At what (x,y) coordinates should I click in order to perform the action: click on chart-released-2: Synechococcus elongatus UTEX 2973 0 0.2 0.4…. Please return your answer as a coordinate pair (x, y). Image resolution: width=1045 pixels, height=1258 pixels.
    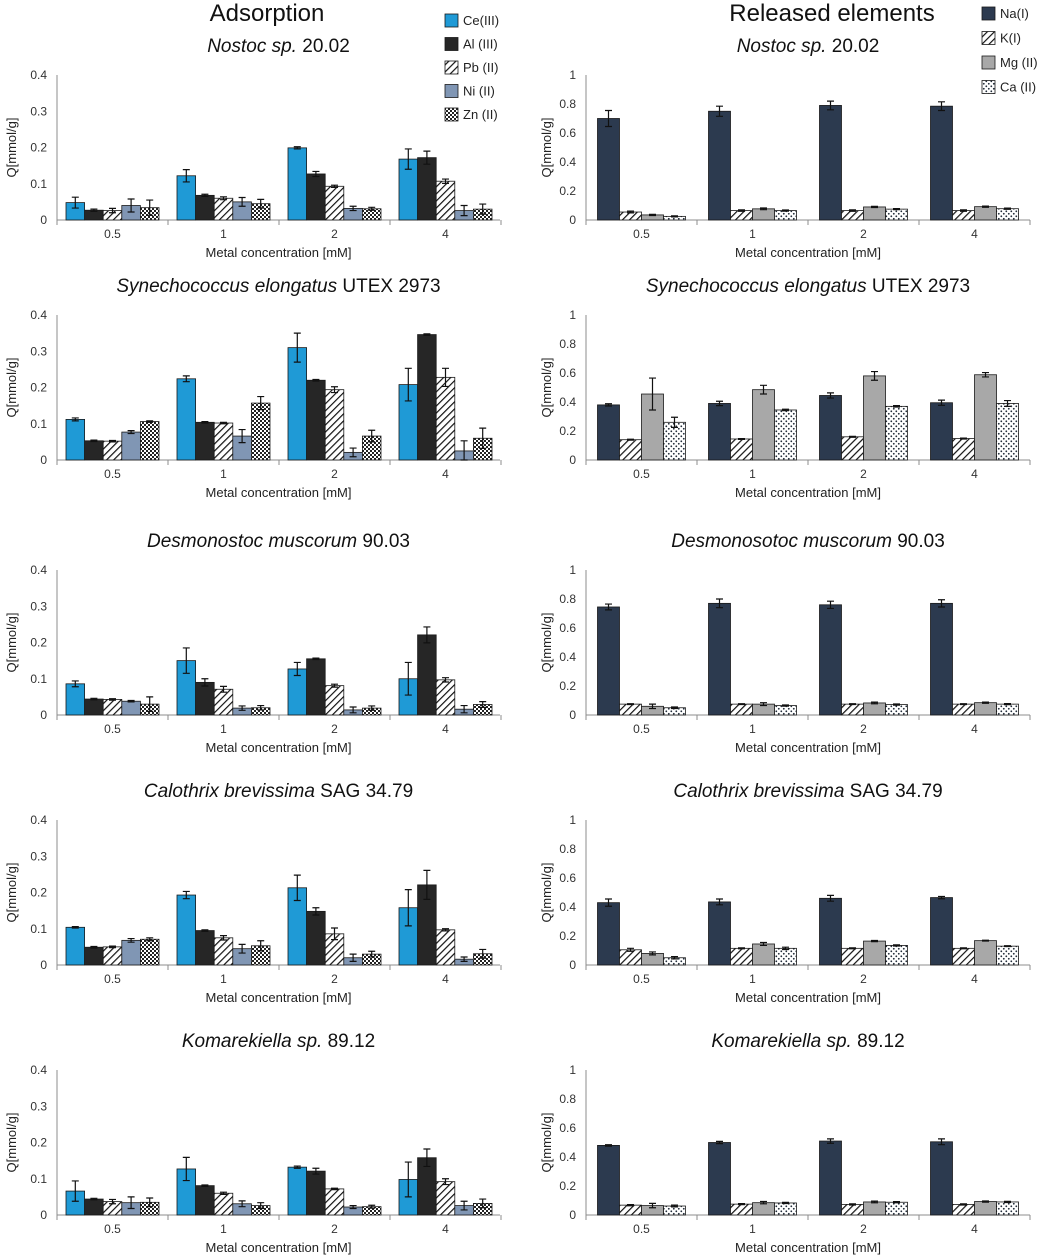
    Looking at the image, I should click on (785, 388).